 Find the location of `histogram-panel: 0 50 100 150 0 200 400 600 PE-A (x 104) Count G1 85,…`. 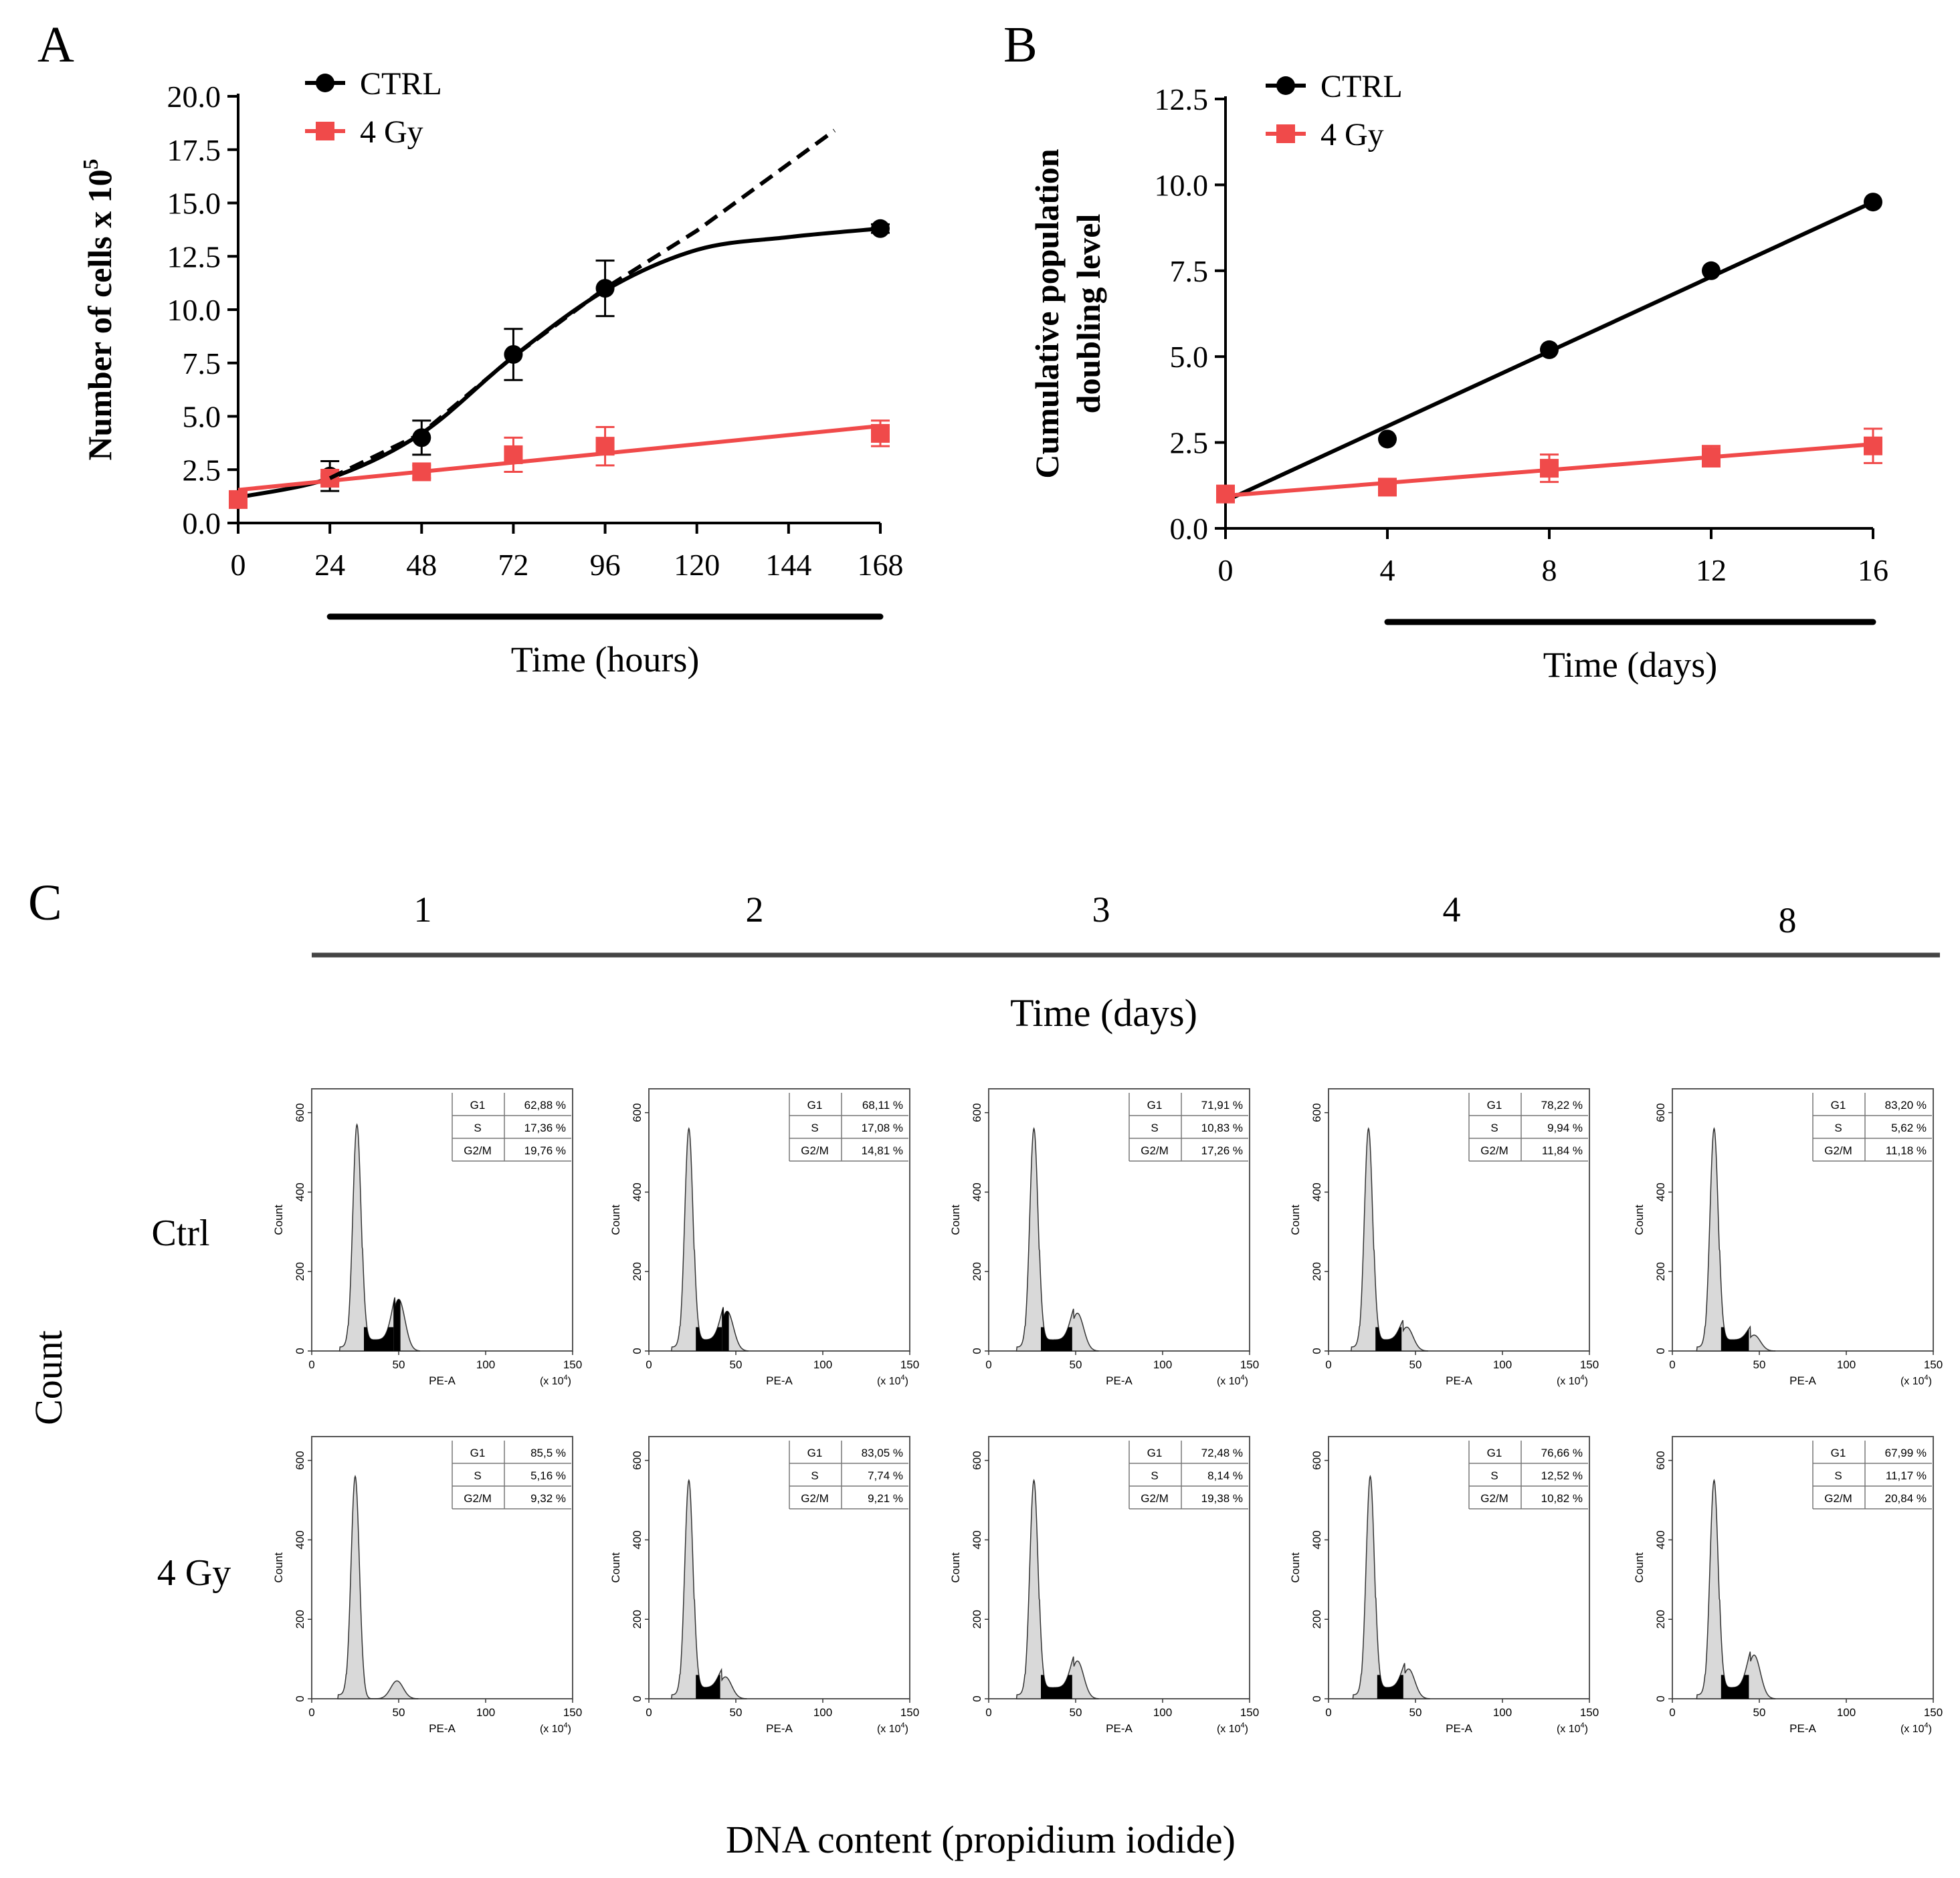

histogram-panel: 0 50 100 150 0 200 400 600 PE-A (x 104) Count G1 85,… is located at coordinates (427, 1586).